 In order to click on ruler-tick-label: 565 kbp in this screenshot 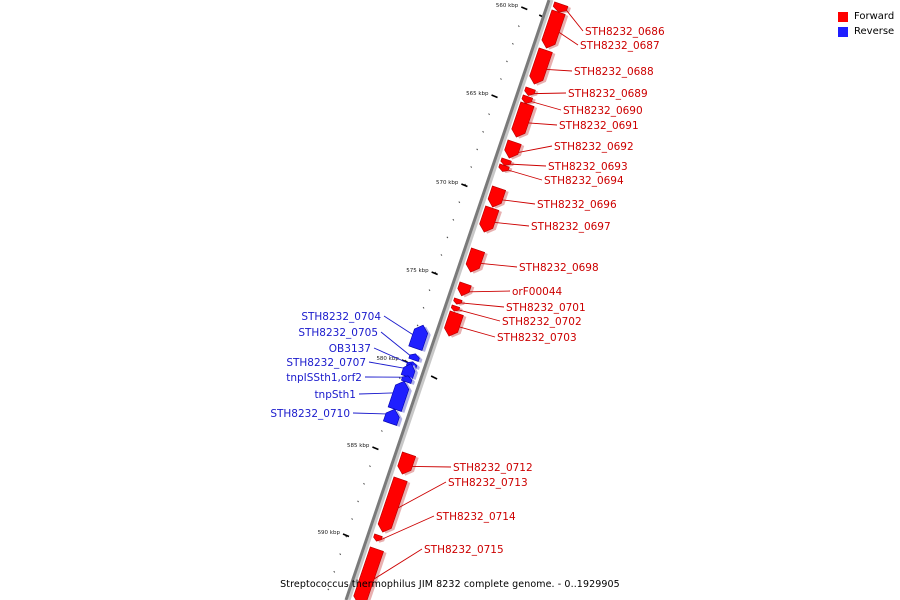, I will do `click(477, 94)`.